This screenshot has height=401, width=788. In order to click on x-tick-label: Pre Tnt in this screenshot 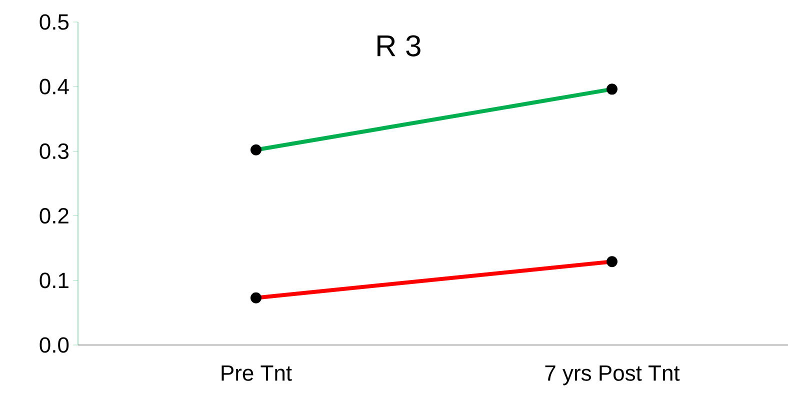, I will do `click(257, 373)`.